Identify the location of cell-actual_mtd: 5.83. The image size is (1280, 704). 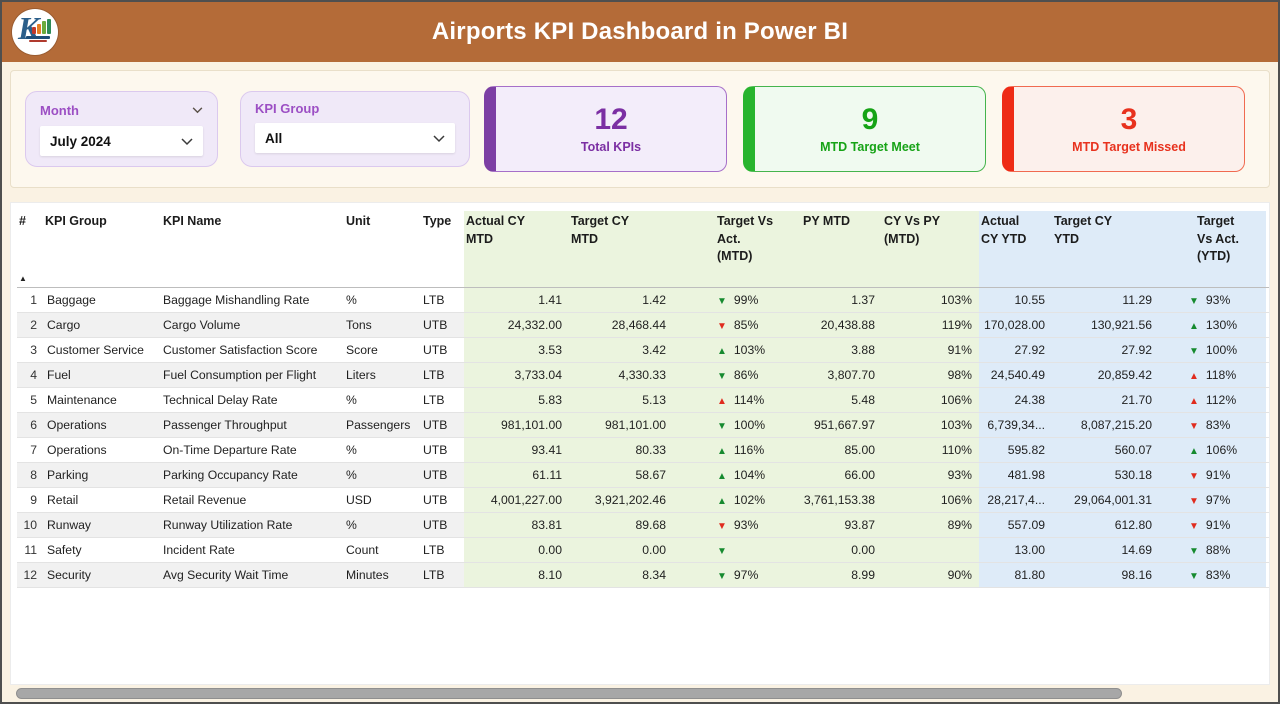
(516, 400).